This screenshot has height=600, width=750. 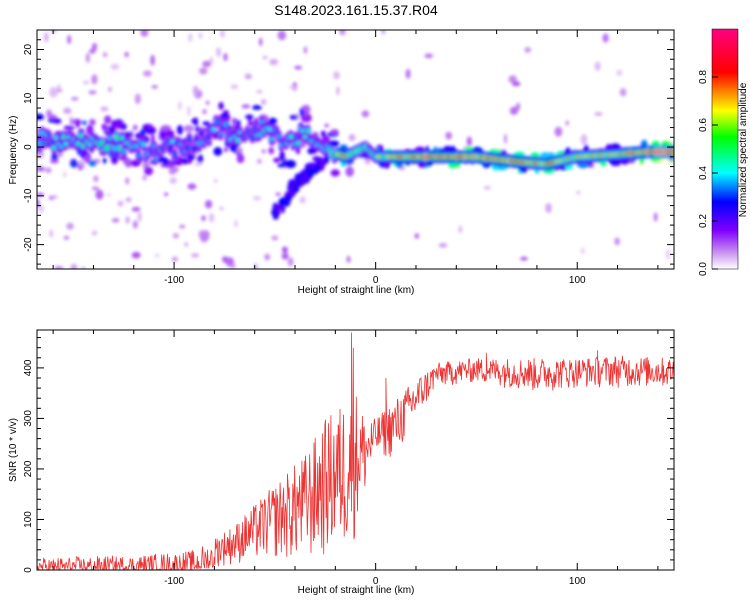 I want to click on y-tick-label: 400, so click(x=28, y=367).